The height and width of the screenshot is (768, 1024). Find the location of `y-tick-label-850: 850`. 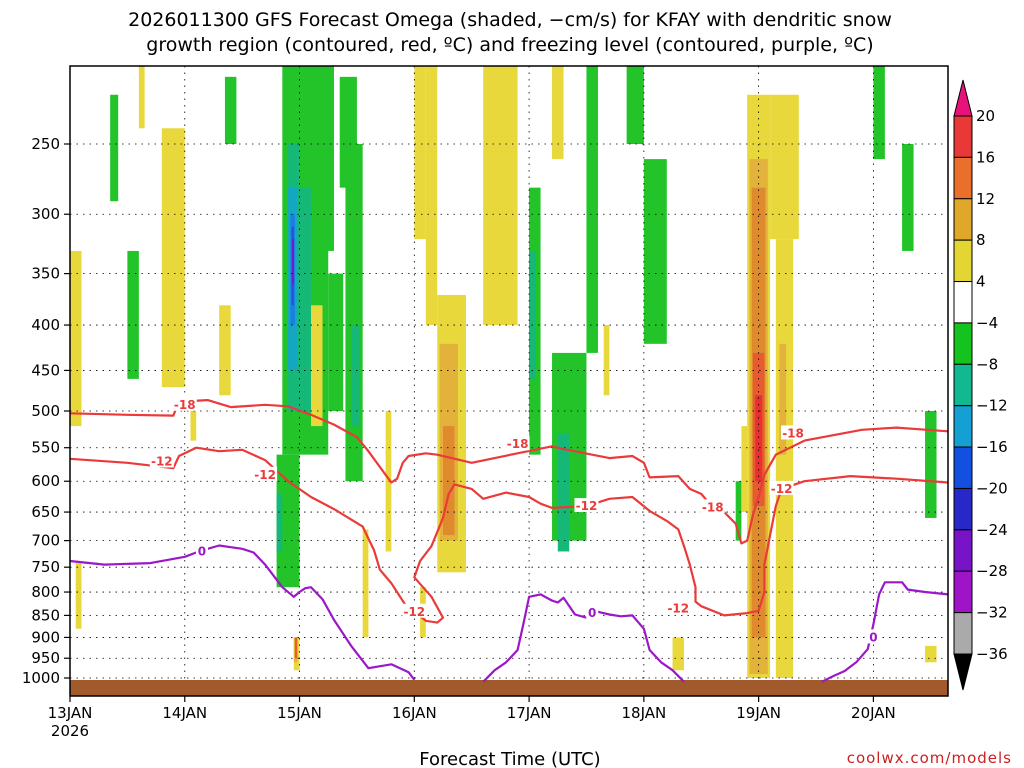

y-tick-label-850: 850 is located at coordinates (45, 615).